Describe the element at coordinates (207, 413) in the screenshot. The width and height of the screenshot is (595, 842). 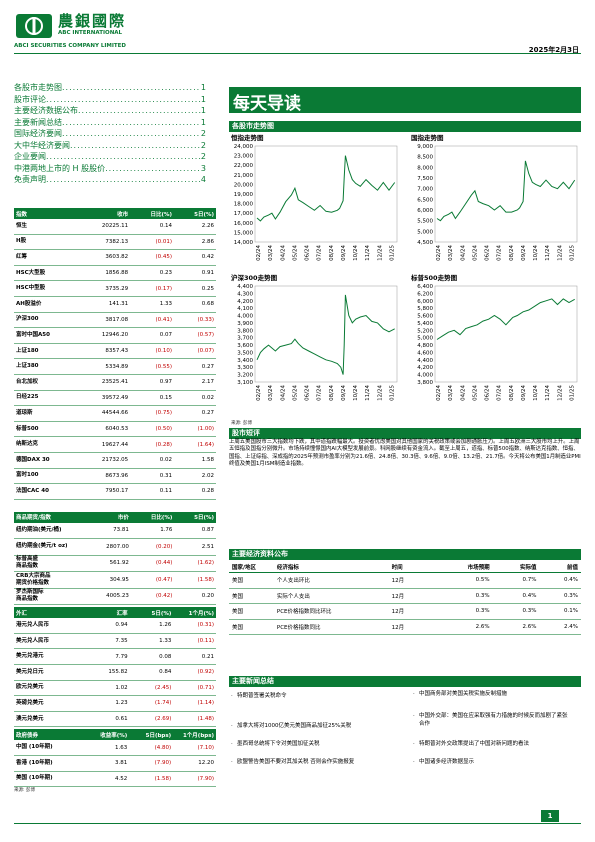
I see `cell-value: 0.27` at that location.